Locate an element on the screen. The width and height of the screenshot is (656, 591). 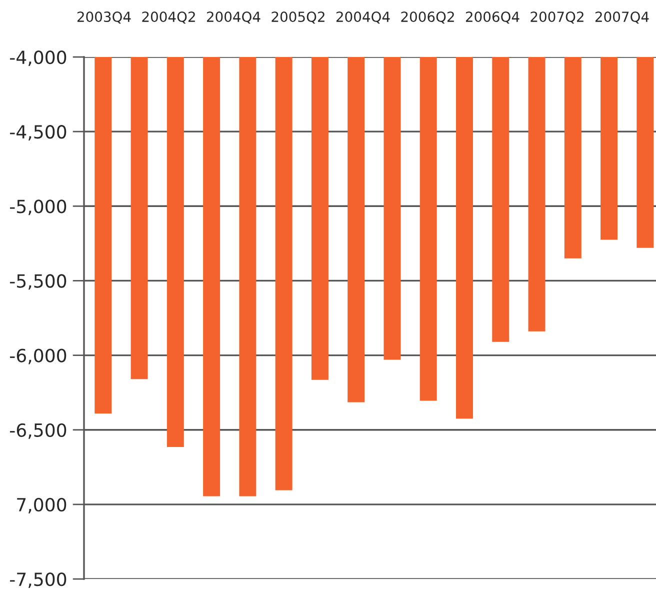
y-tick-label: -4,500 is located at coordinates (38, 133).